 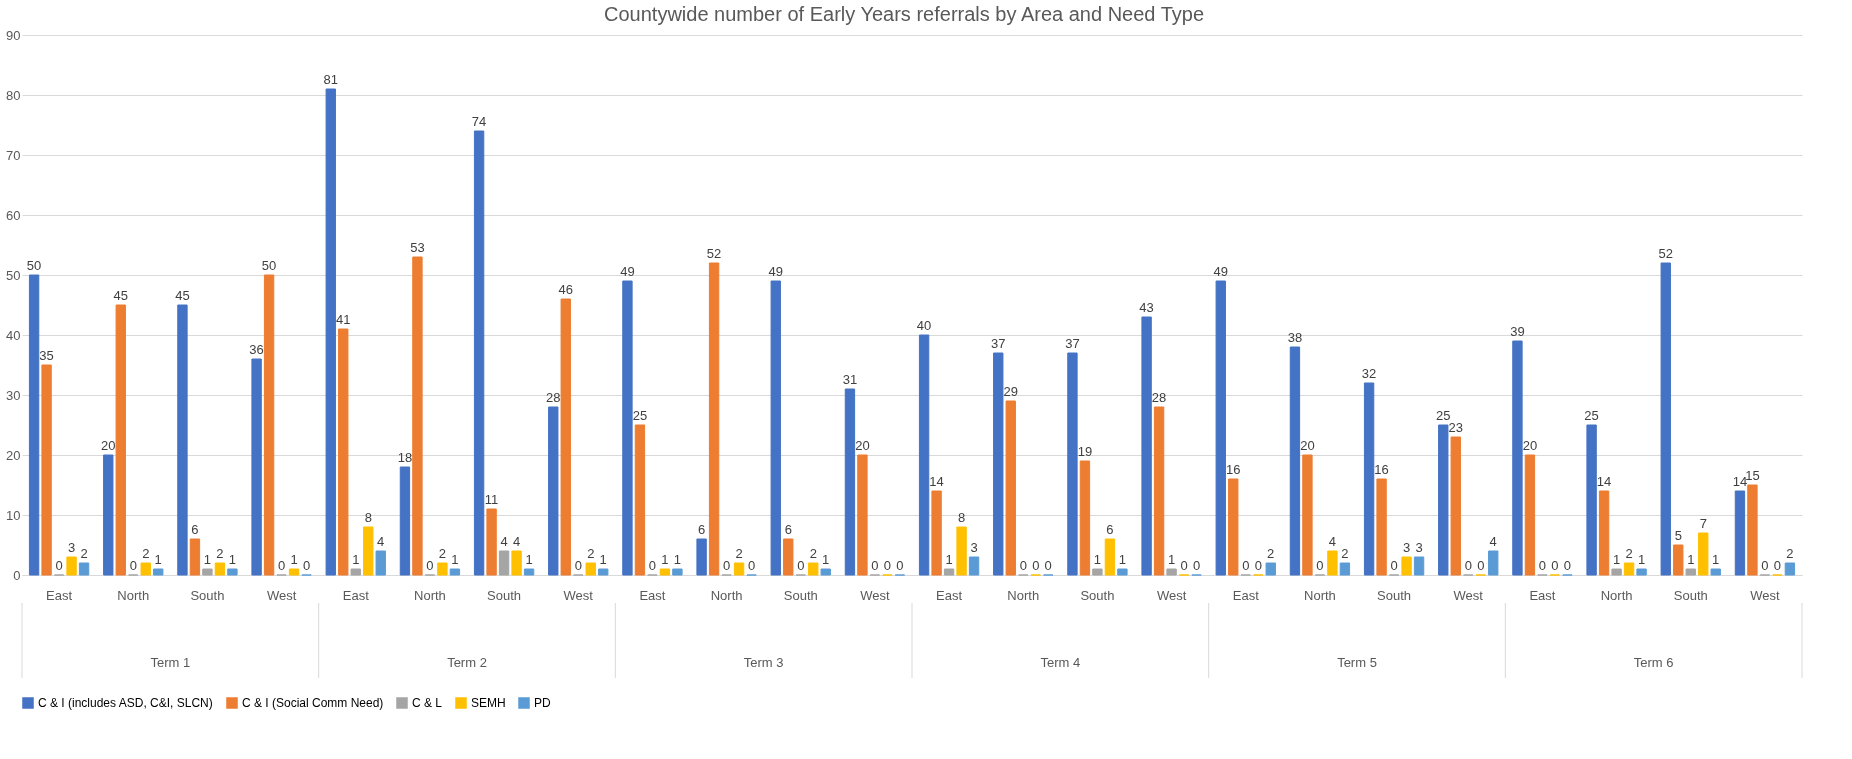 What do you see at coordinates (479, 121) in the screenshot?
I see `data-label: 74` at bounding box center [479, 121].